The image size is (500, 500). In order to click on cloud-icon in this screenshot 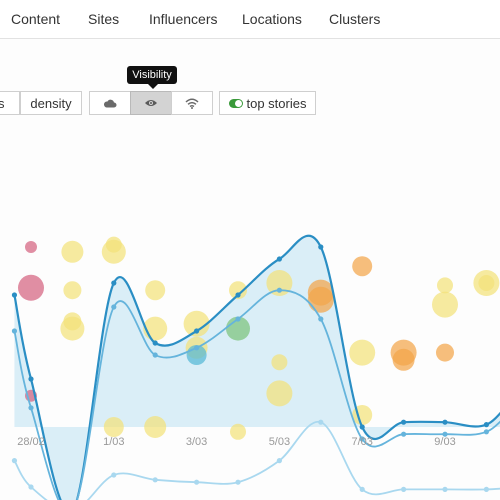, I will do `click(110, 103)`.